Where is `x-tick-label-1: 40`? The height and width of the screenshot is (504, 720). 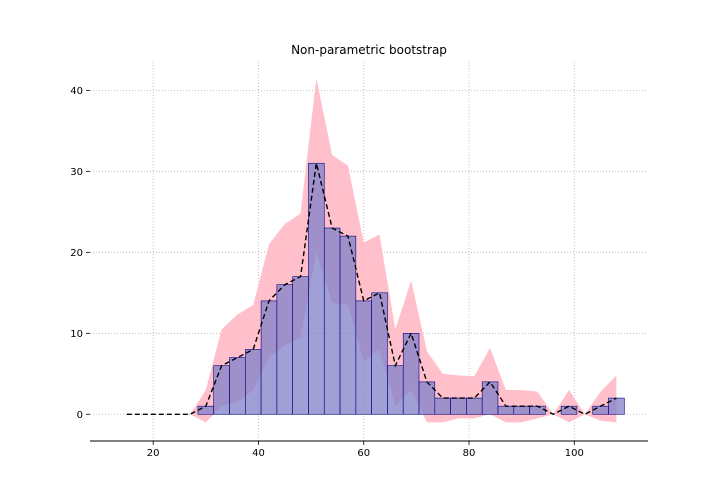
x-tick-label-1: 40 is located at coordinates (258, 453).